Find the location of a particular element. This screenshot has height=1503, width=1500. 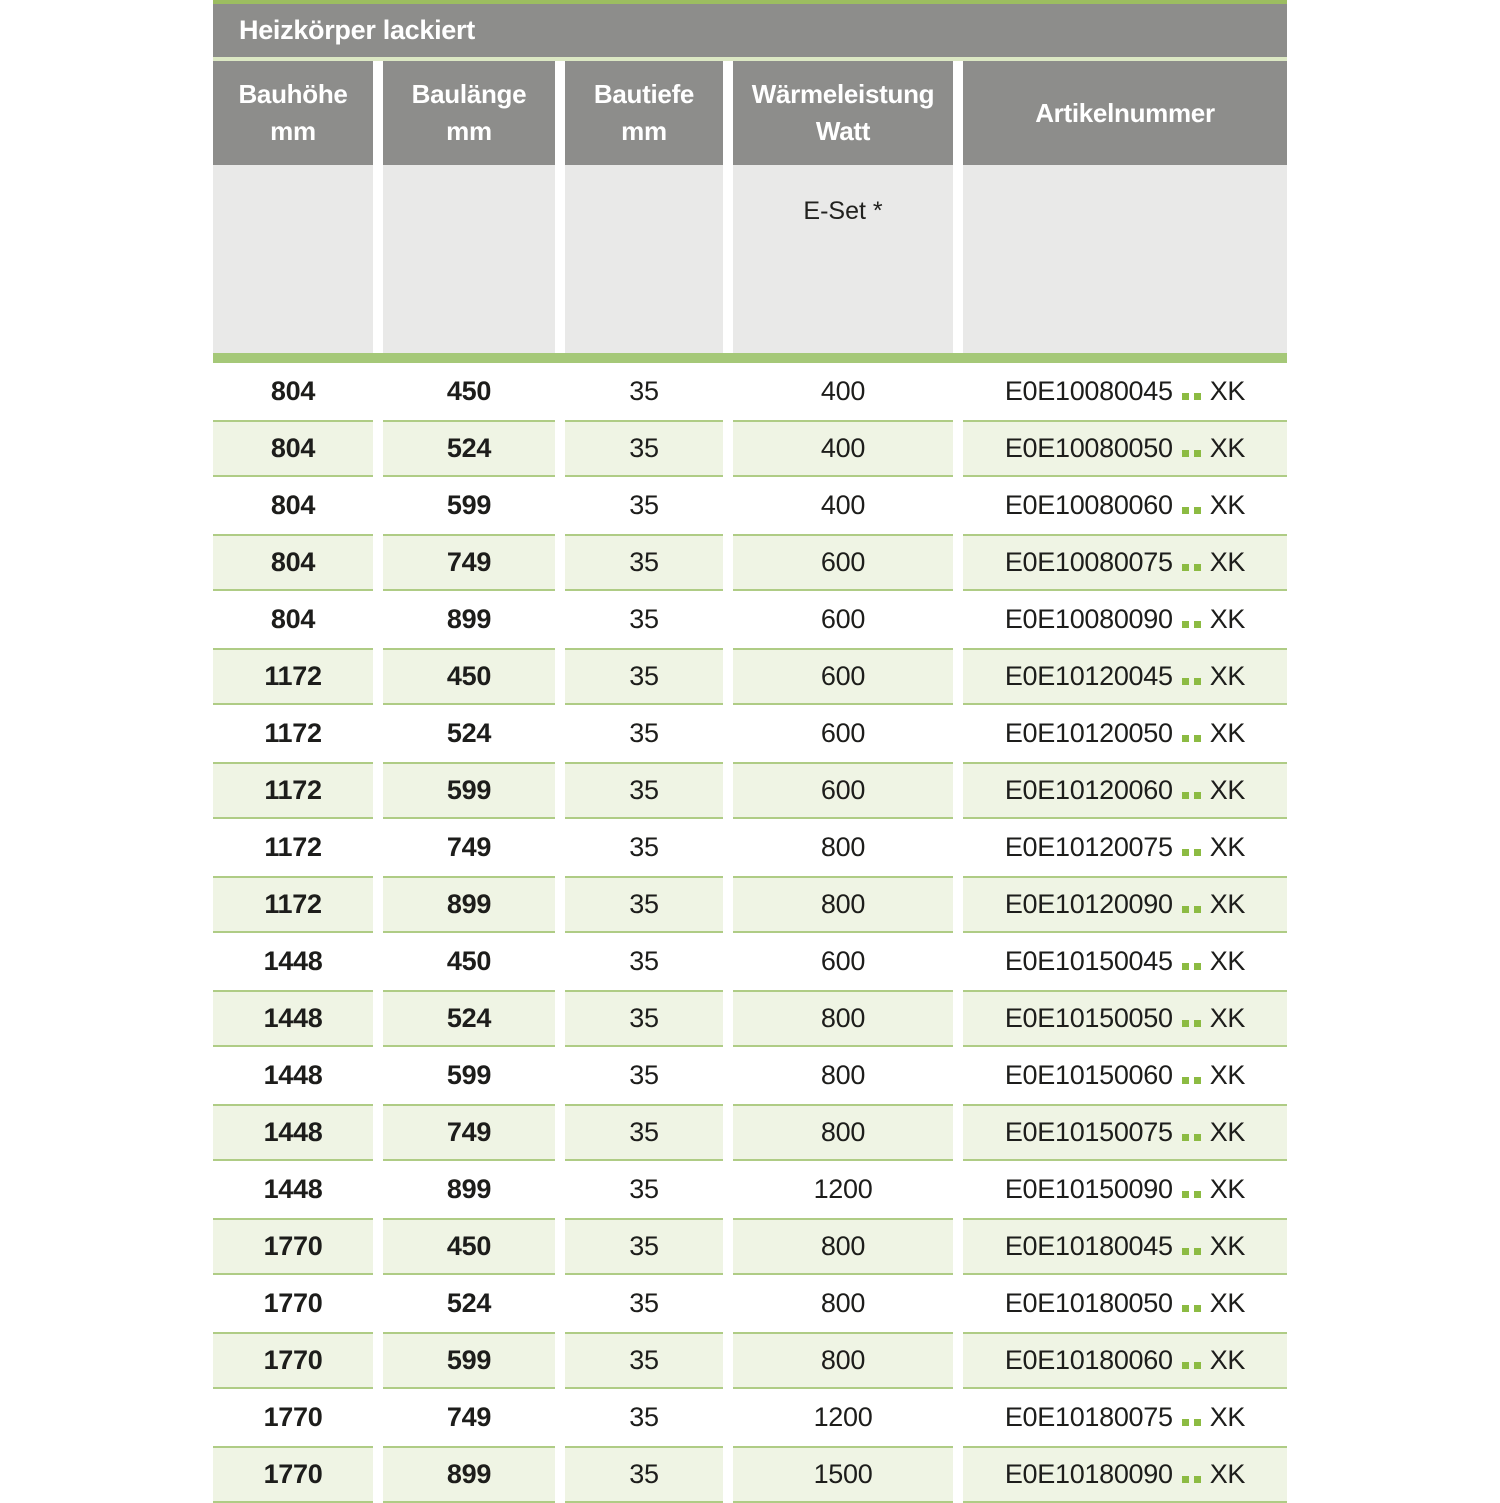

table-row: 1172 749 35 800 E0E10120075 XK is located at coordinates (750, 847).